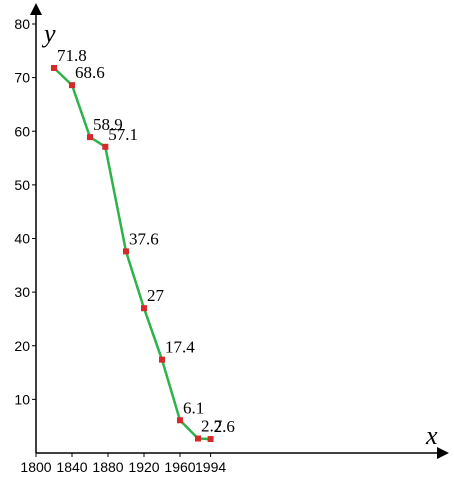  I want to click on y-tick-label: 50, so click(22, 185).